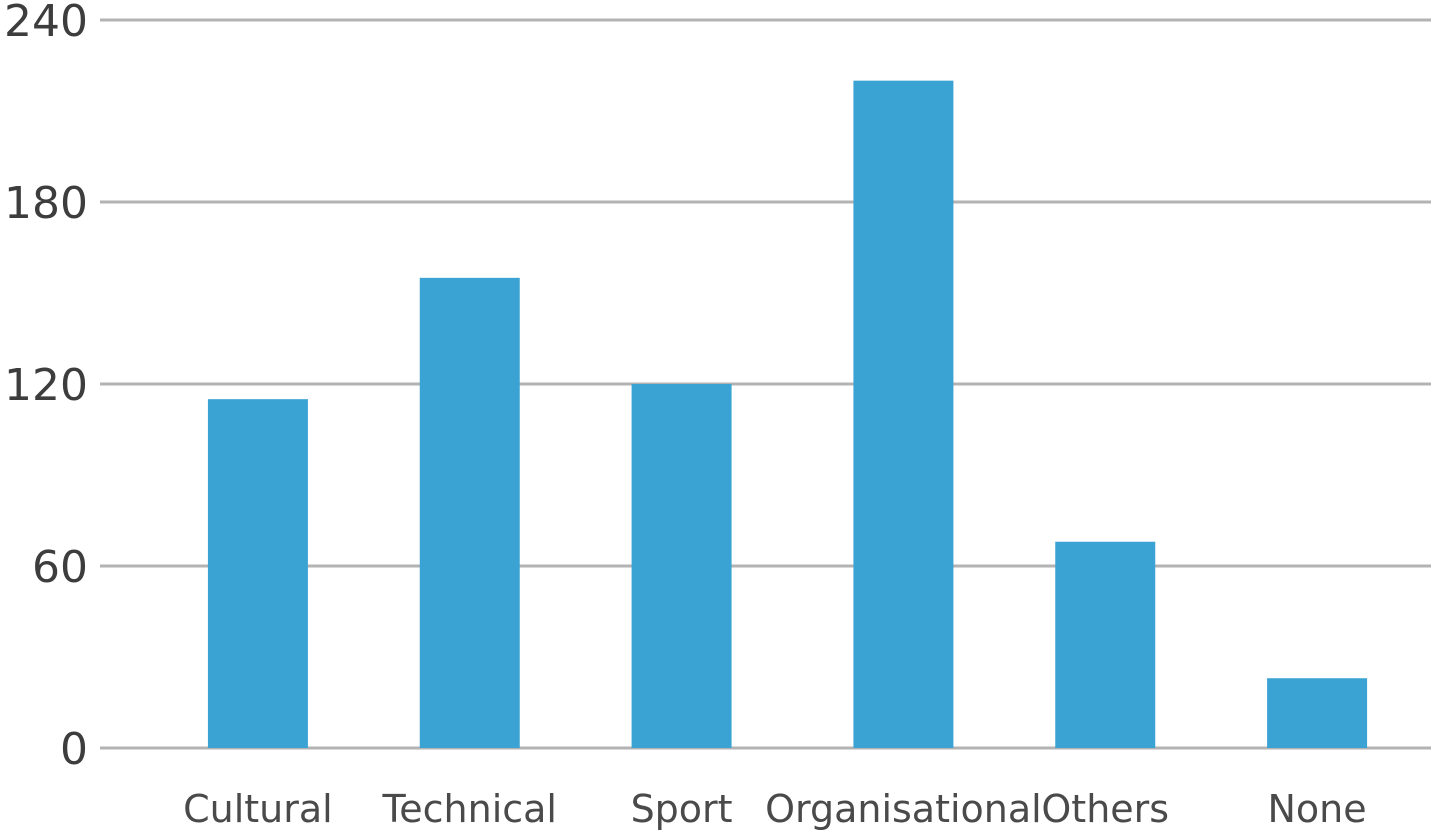  I want to click on x-tick-label: Cultural, so click(258, 809).